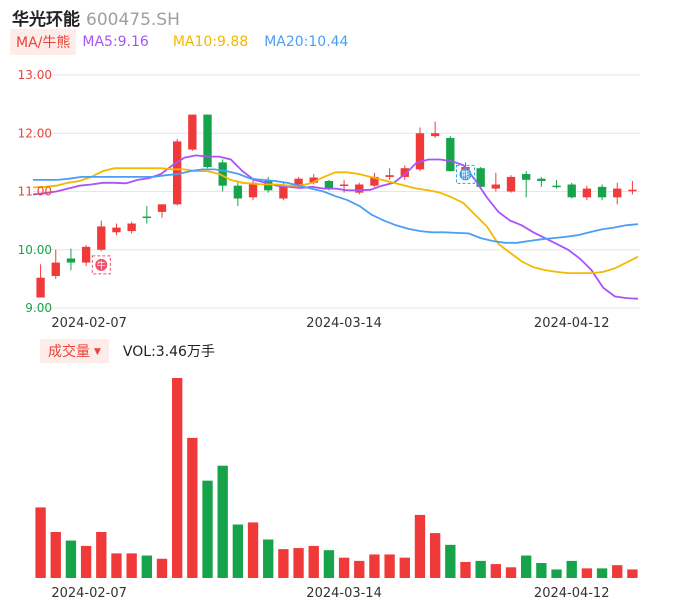 This screenshot has width=686, height=606. Describe the element at coordinates (133, 20) in the screenshot. I see `stock-code: 600475.SH` at that location.